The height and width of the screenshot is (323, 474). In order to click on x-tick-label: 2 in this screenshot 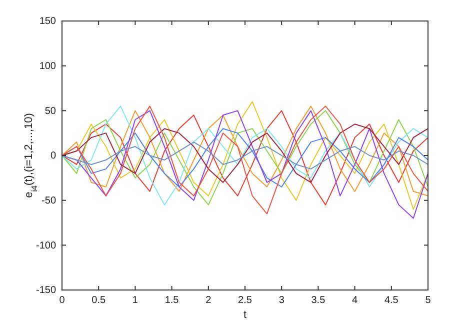, I will do `click(209, 300)`.